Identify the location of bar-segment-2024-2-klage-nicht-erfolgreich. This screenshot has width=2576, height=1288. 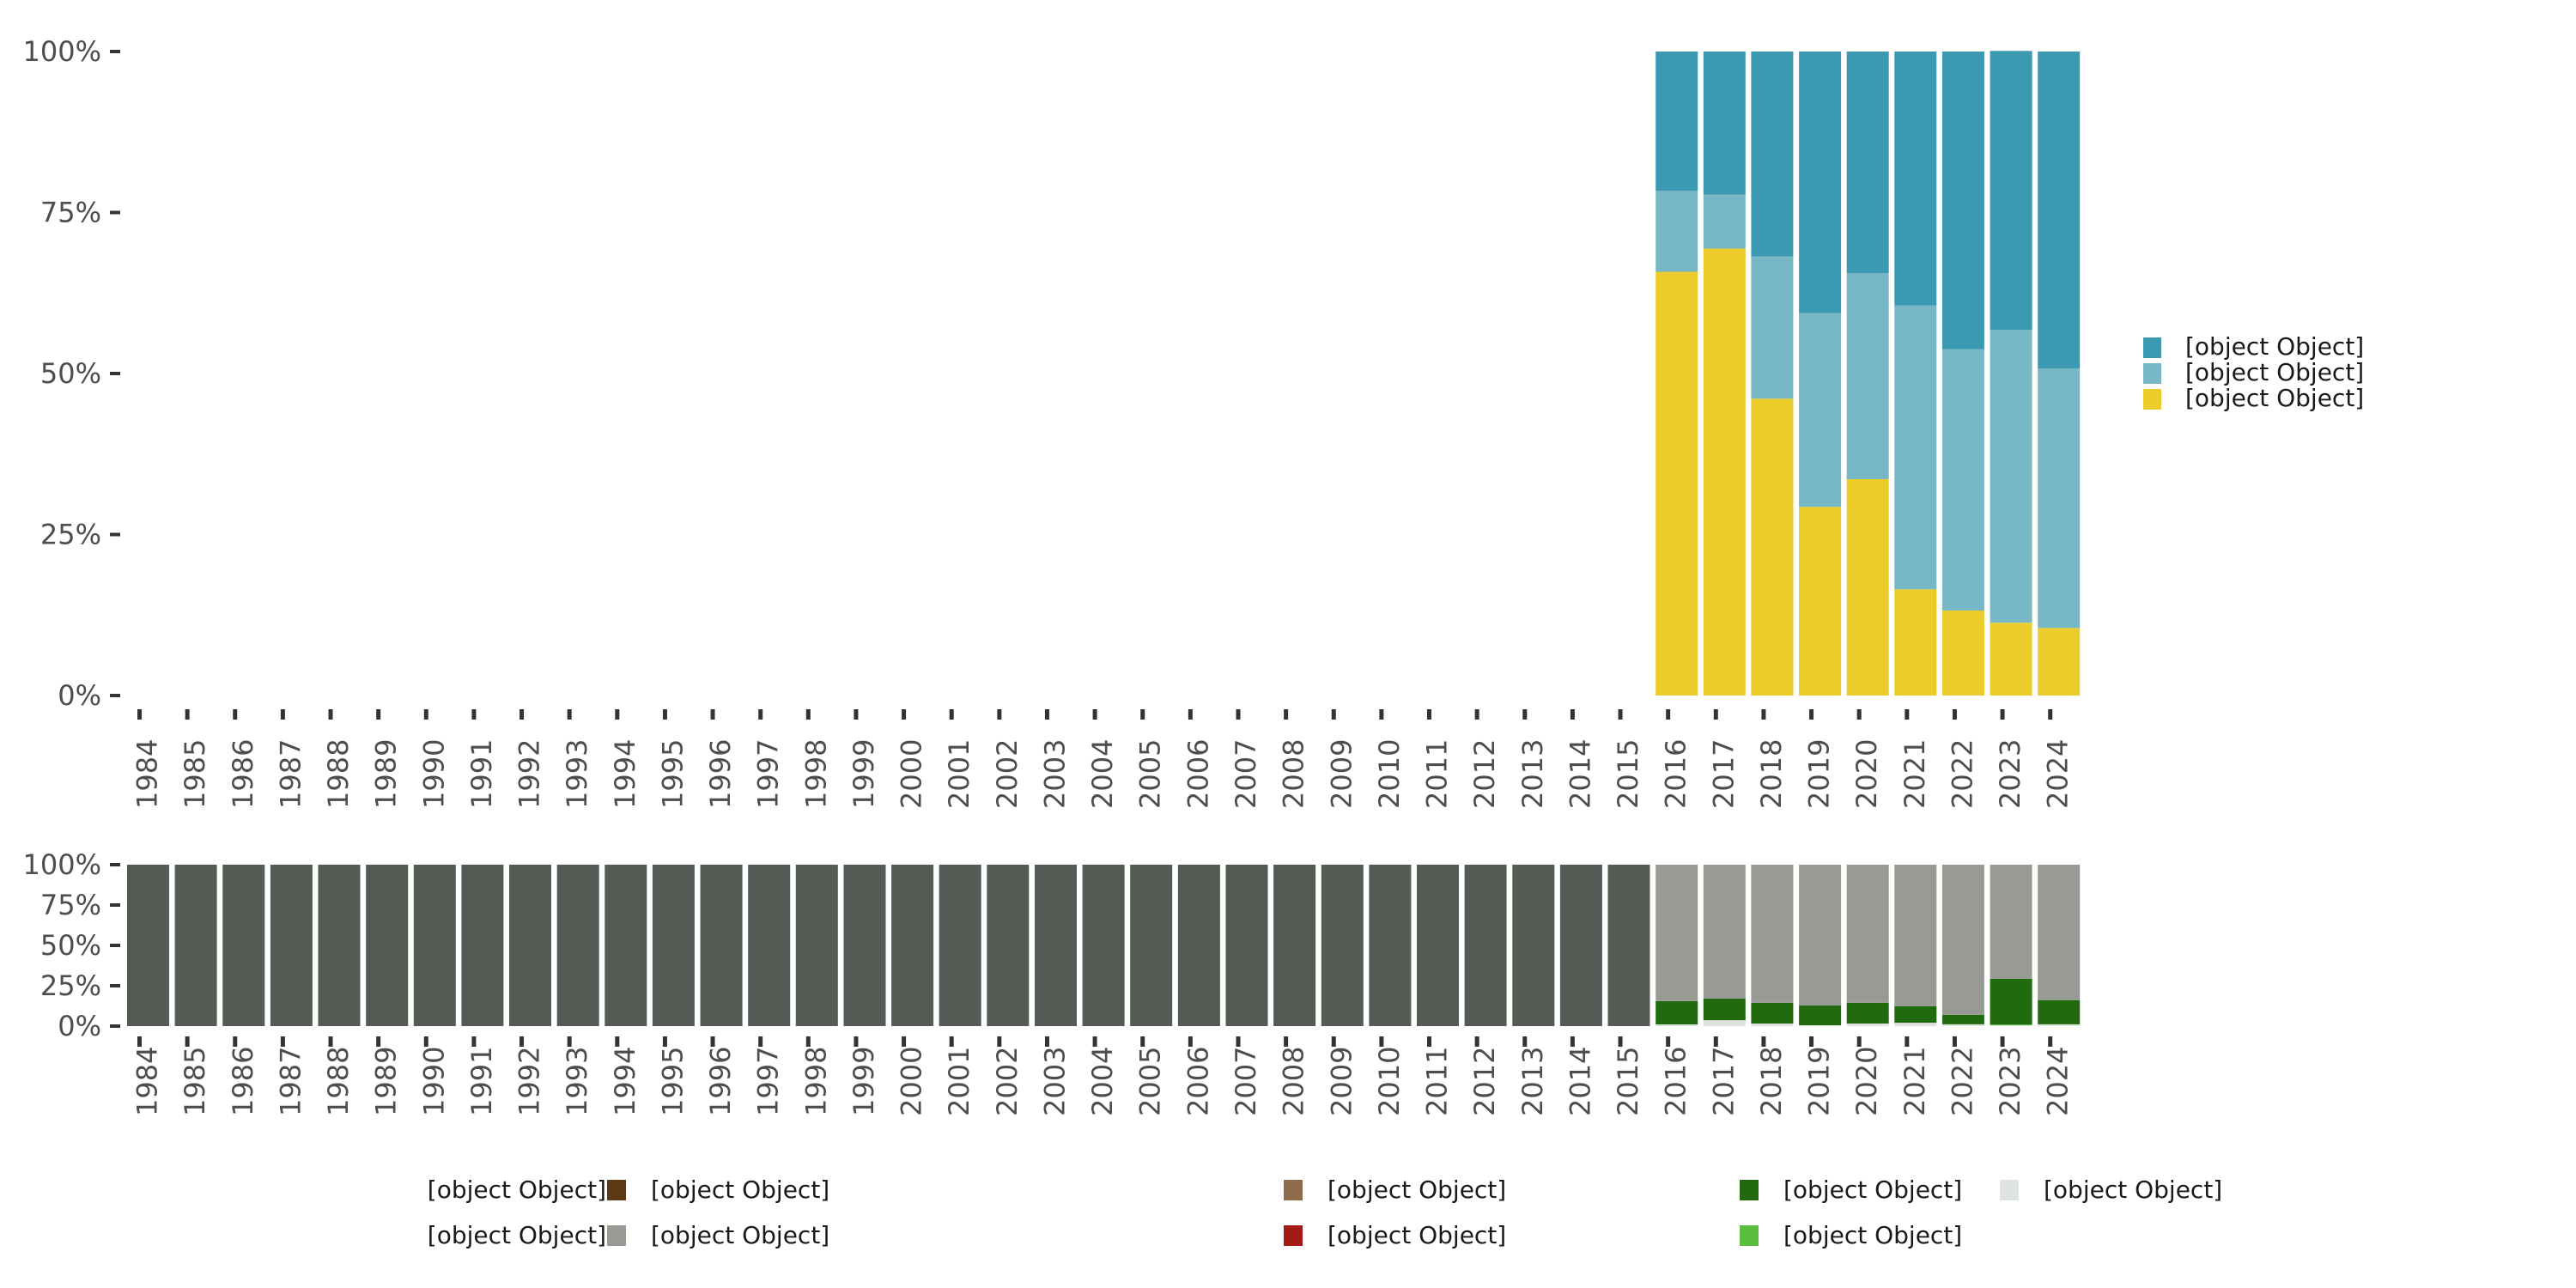
(2060, 499).